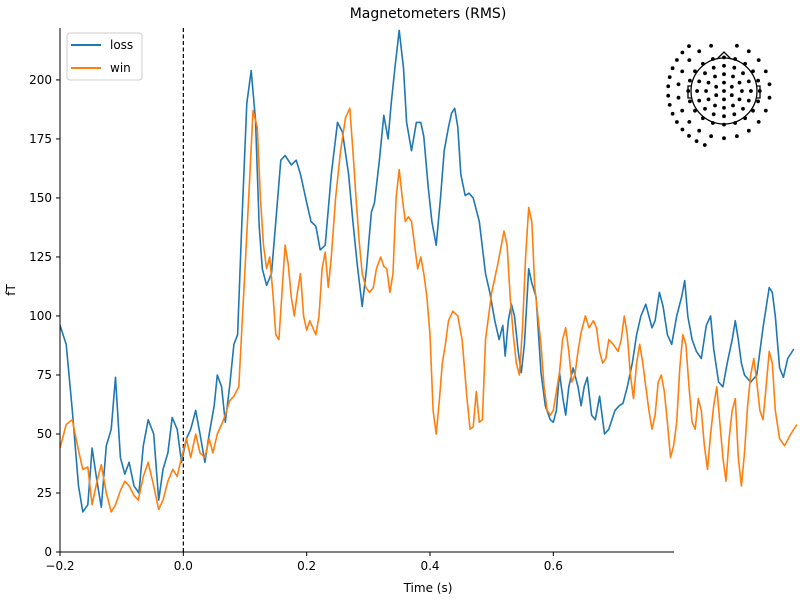  I want to click on y-axis-ticks: 0 25 50 75 100 125 150 175 200, so click(44, 316).